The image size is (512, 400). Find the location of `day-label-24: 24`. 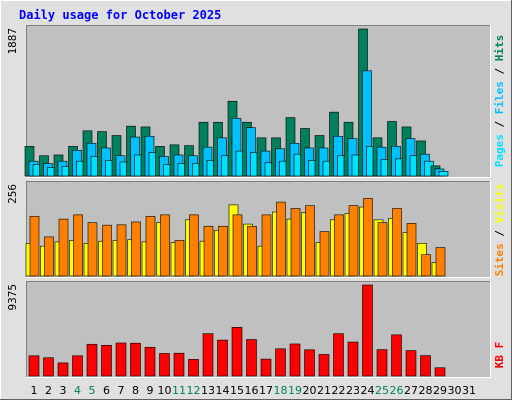

day-label-24: 24 is located at coordinates (368, 390).